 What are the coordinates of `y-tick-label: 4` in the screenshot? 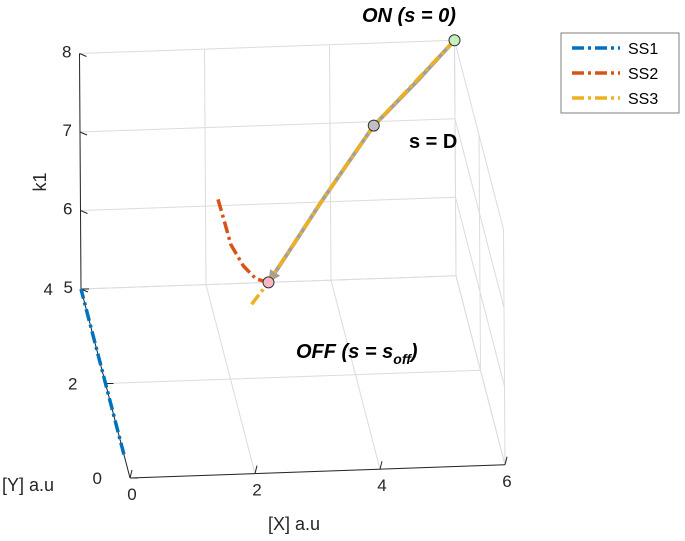 It's located at (48, 289).